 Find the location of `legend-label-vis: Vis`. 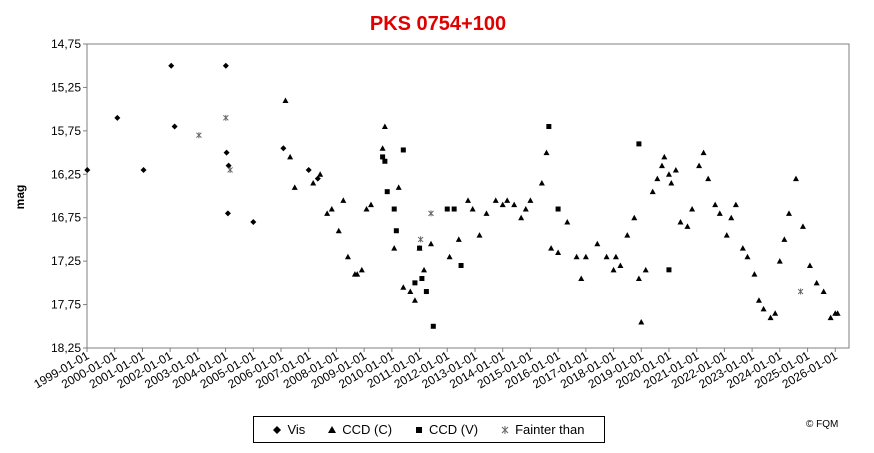

legend-label-vis: Vis is located at coordinates (296, 429).